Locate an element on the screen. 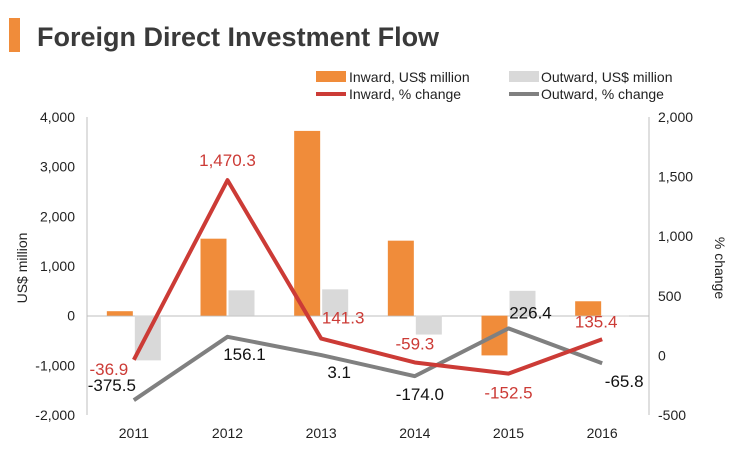  line-outward-pct-change is located at coordinates (367, 364).